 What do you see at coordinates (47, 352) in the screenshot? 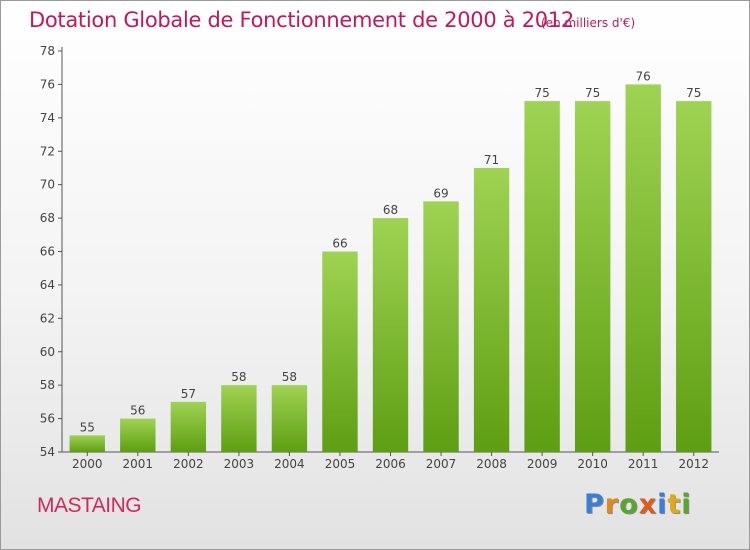
I see `y-tick-label: 60` at bounding box center [47, 352].